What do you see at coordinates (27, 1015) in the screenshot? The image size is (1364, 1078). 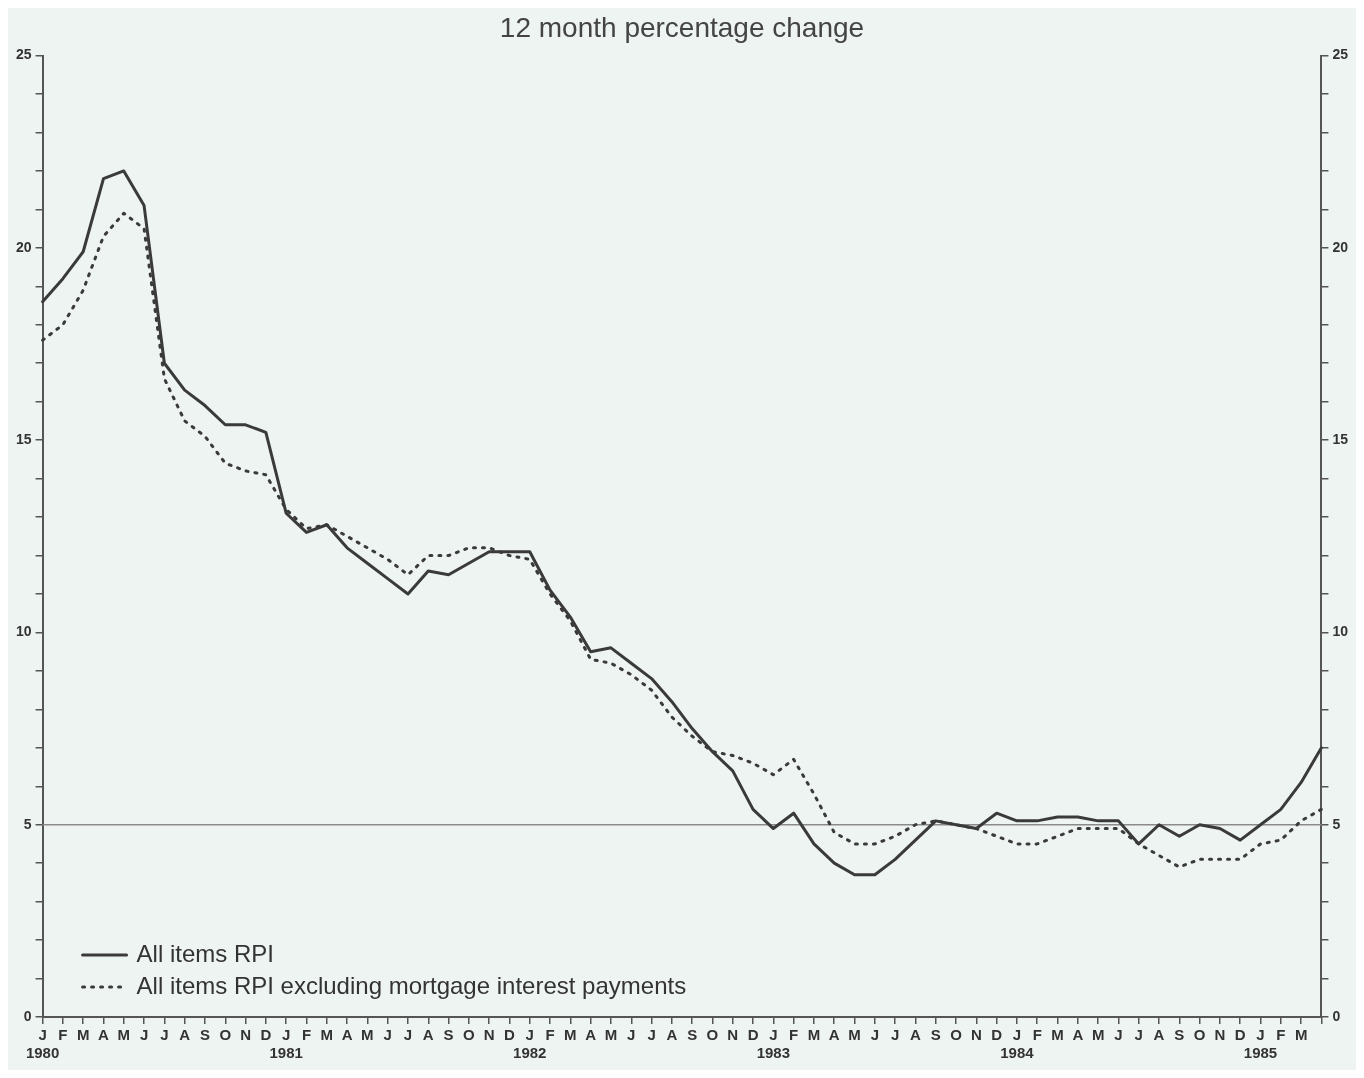 I see `y-tick-label: 0` at bounding box center [27, 1015].